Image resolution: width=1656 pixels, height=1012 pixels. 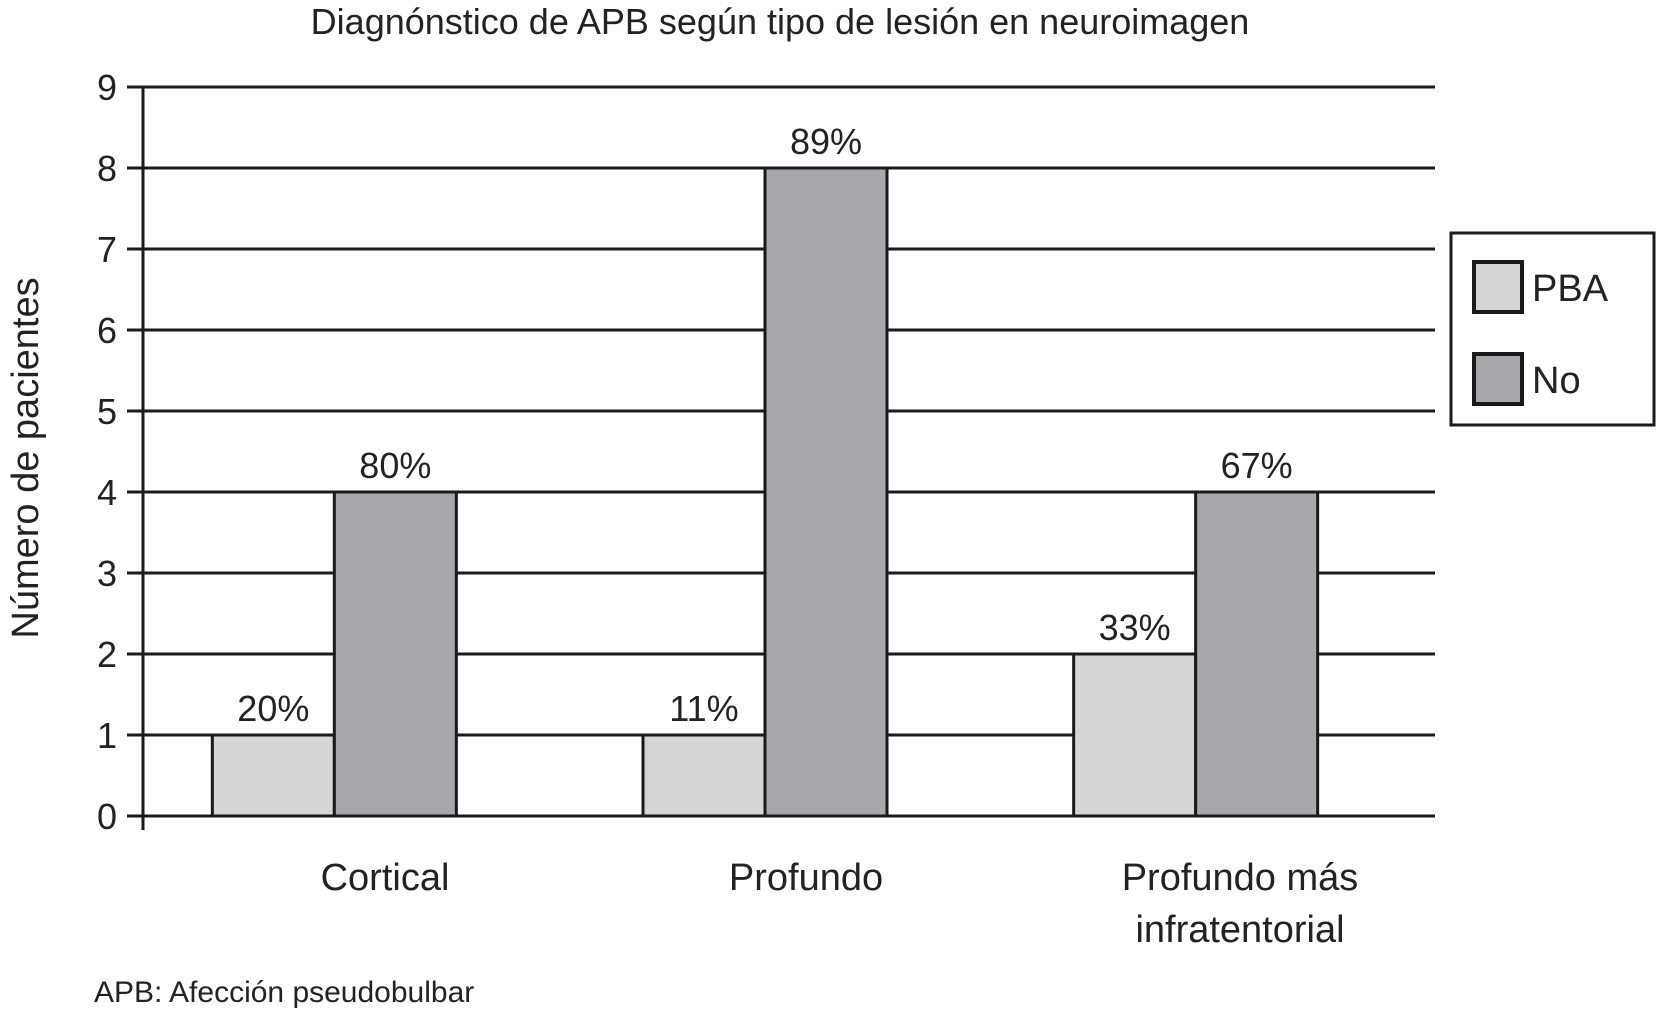 I want to click on y-tick-label: 0, so click(x=107, y=816).